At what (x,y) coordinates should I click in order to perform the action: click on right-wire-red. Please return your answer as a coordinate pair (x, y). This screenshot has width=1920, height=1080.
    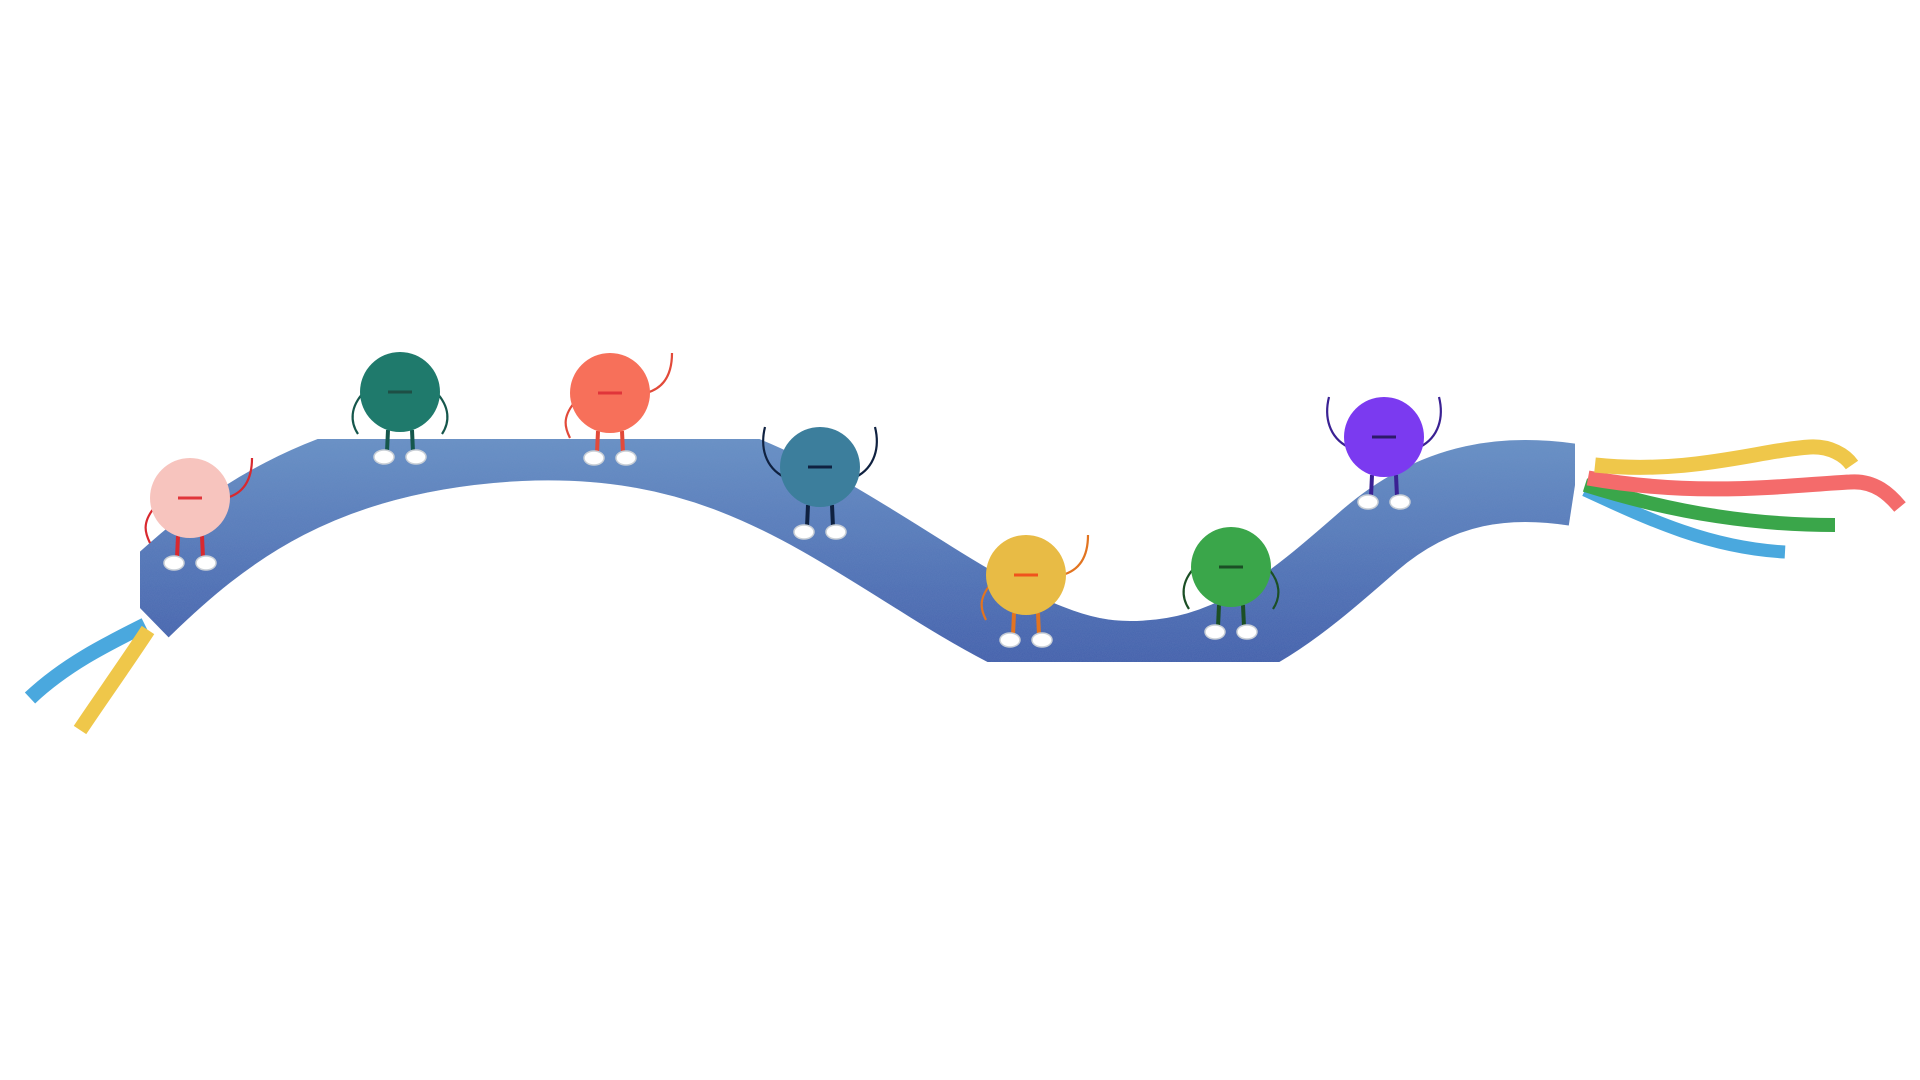
    Looking at the image, I should click on (1746, 491).